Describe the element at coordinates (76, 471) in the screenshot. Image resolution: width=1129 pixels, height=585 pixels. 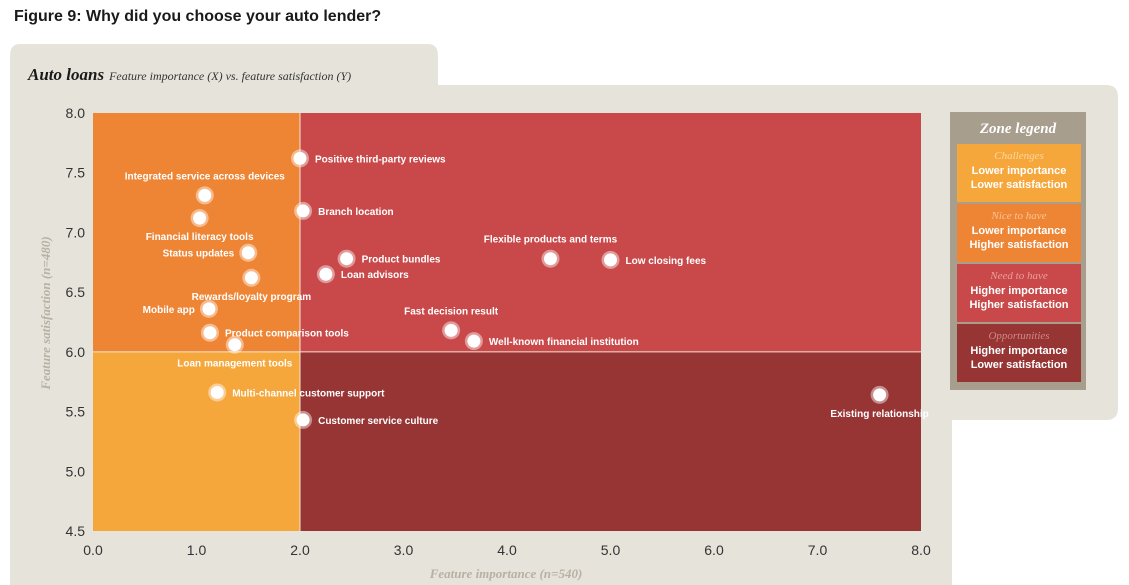
I see `y-tick-label: 5.0` at that location.